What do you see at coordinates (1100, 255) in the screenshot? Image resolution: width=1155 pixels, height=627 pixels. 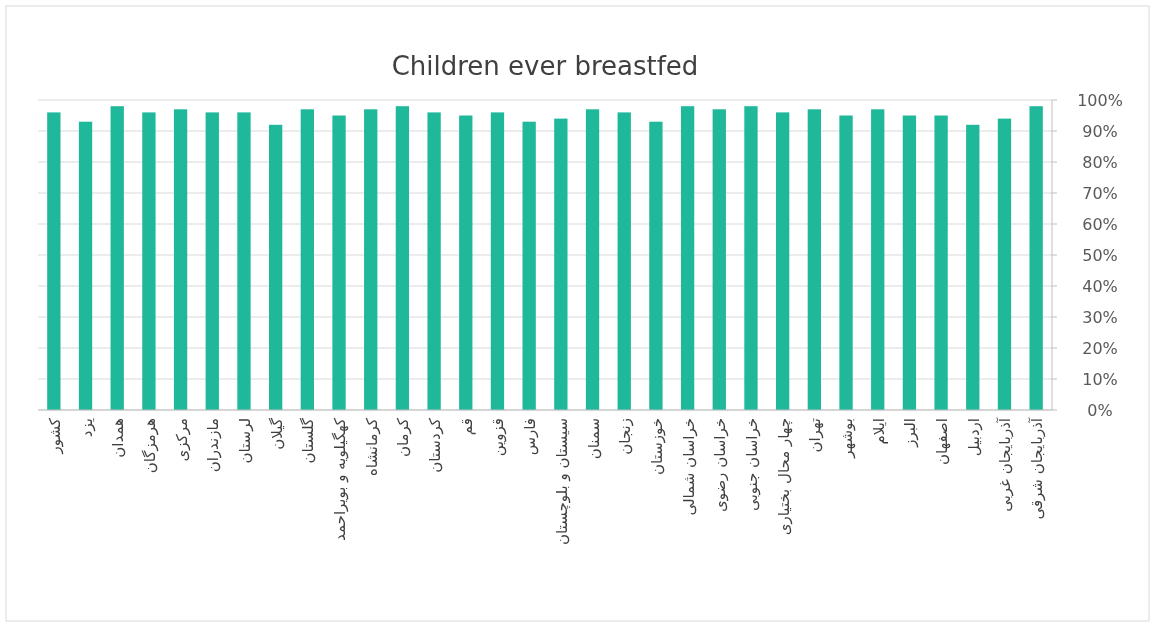 I see `y-tick-label: 50%` at bounding box center [1100, 255].